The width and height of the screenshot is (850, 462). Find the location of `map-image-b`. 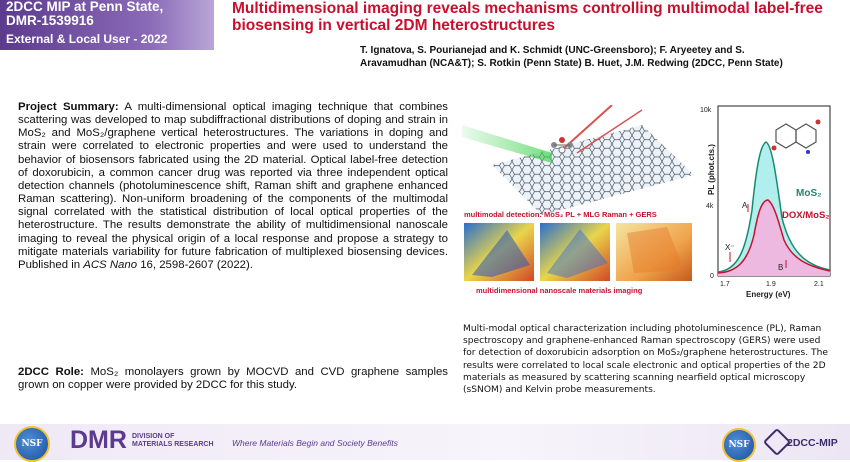

map-image-b is located at coordinates (575, 252).